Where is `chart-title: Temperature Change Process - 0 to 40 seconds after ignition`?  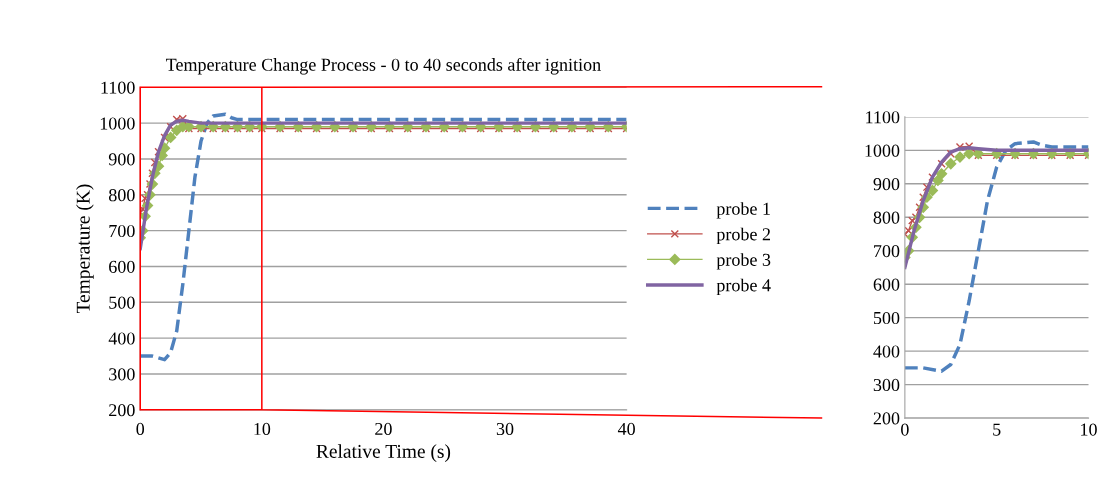
chart-title: Temperature Change Process - 0 to 40 seconds after ignition is located at coordinates (383, 66).